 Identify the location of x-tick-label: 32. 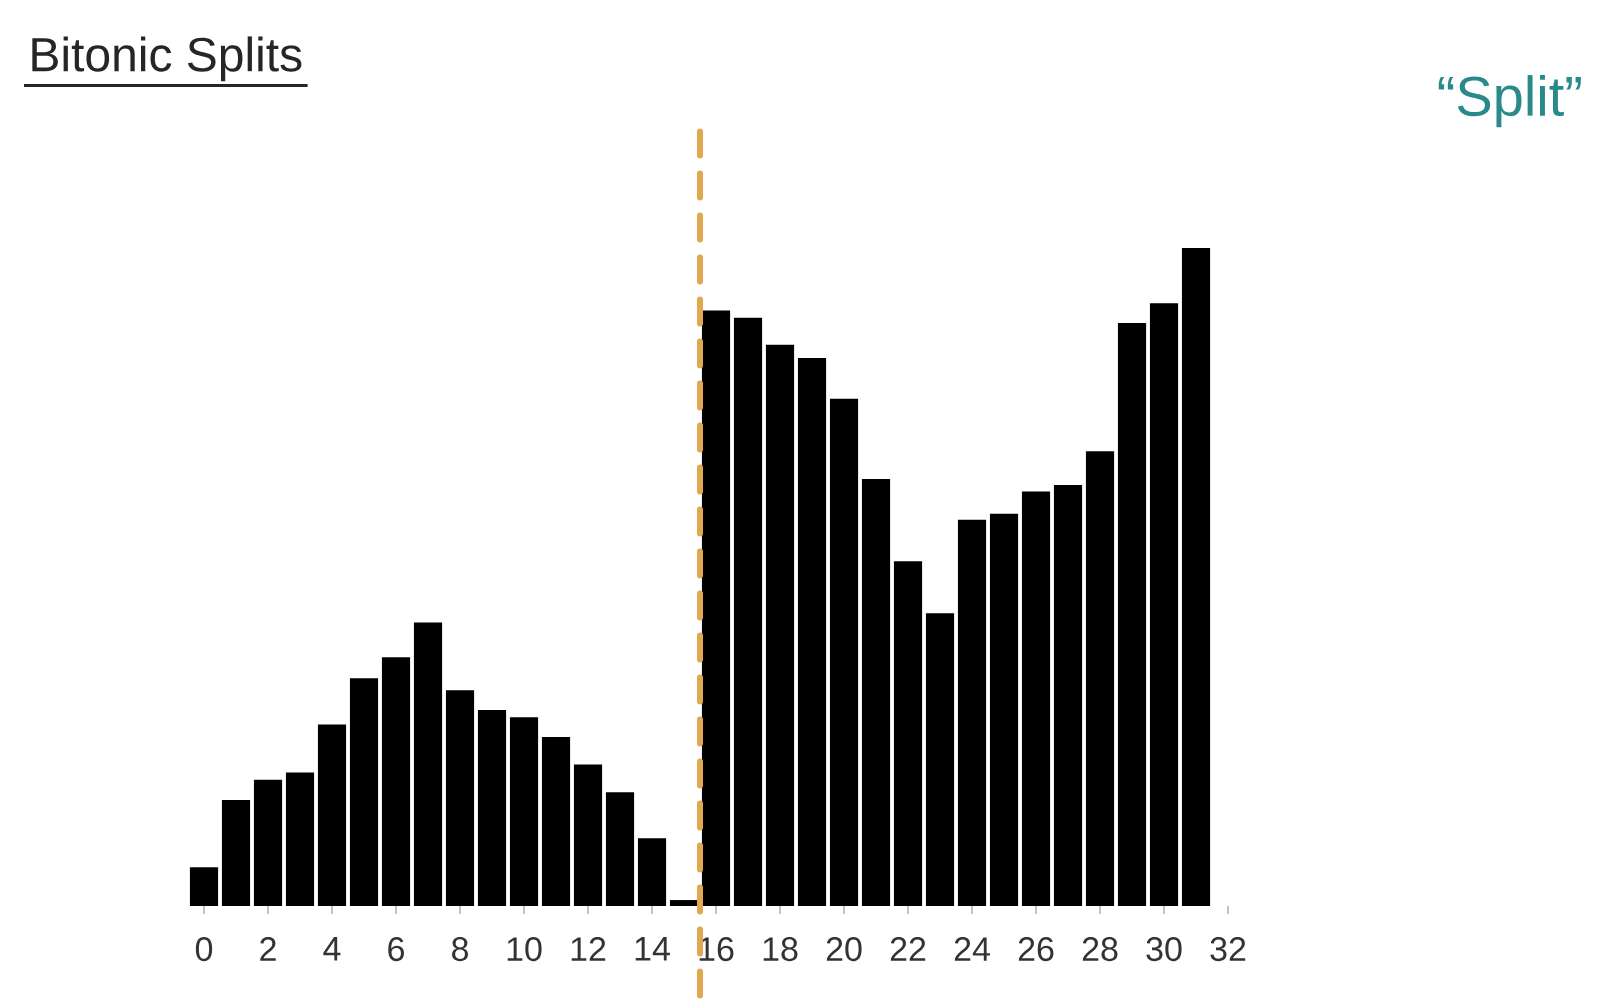
(1228, 949).